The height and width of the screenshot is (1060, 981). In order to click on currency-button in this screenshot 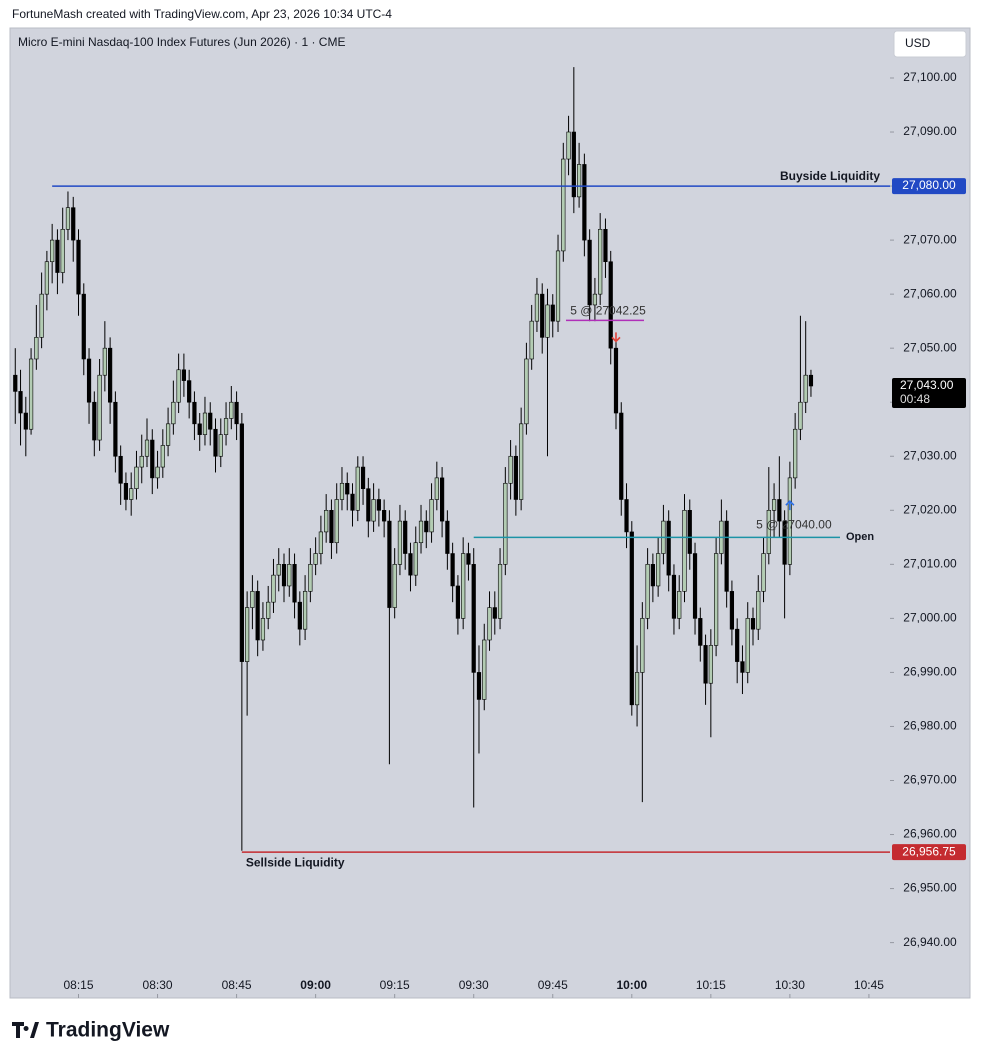, I will do `click(930, 44)`.